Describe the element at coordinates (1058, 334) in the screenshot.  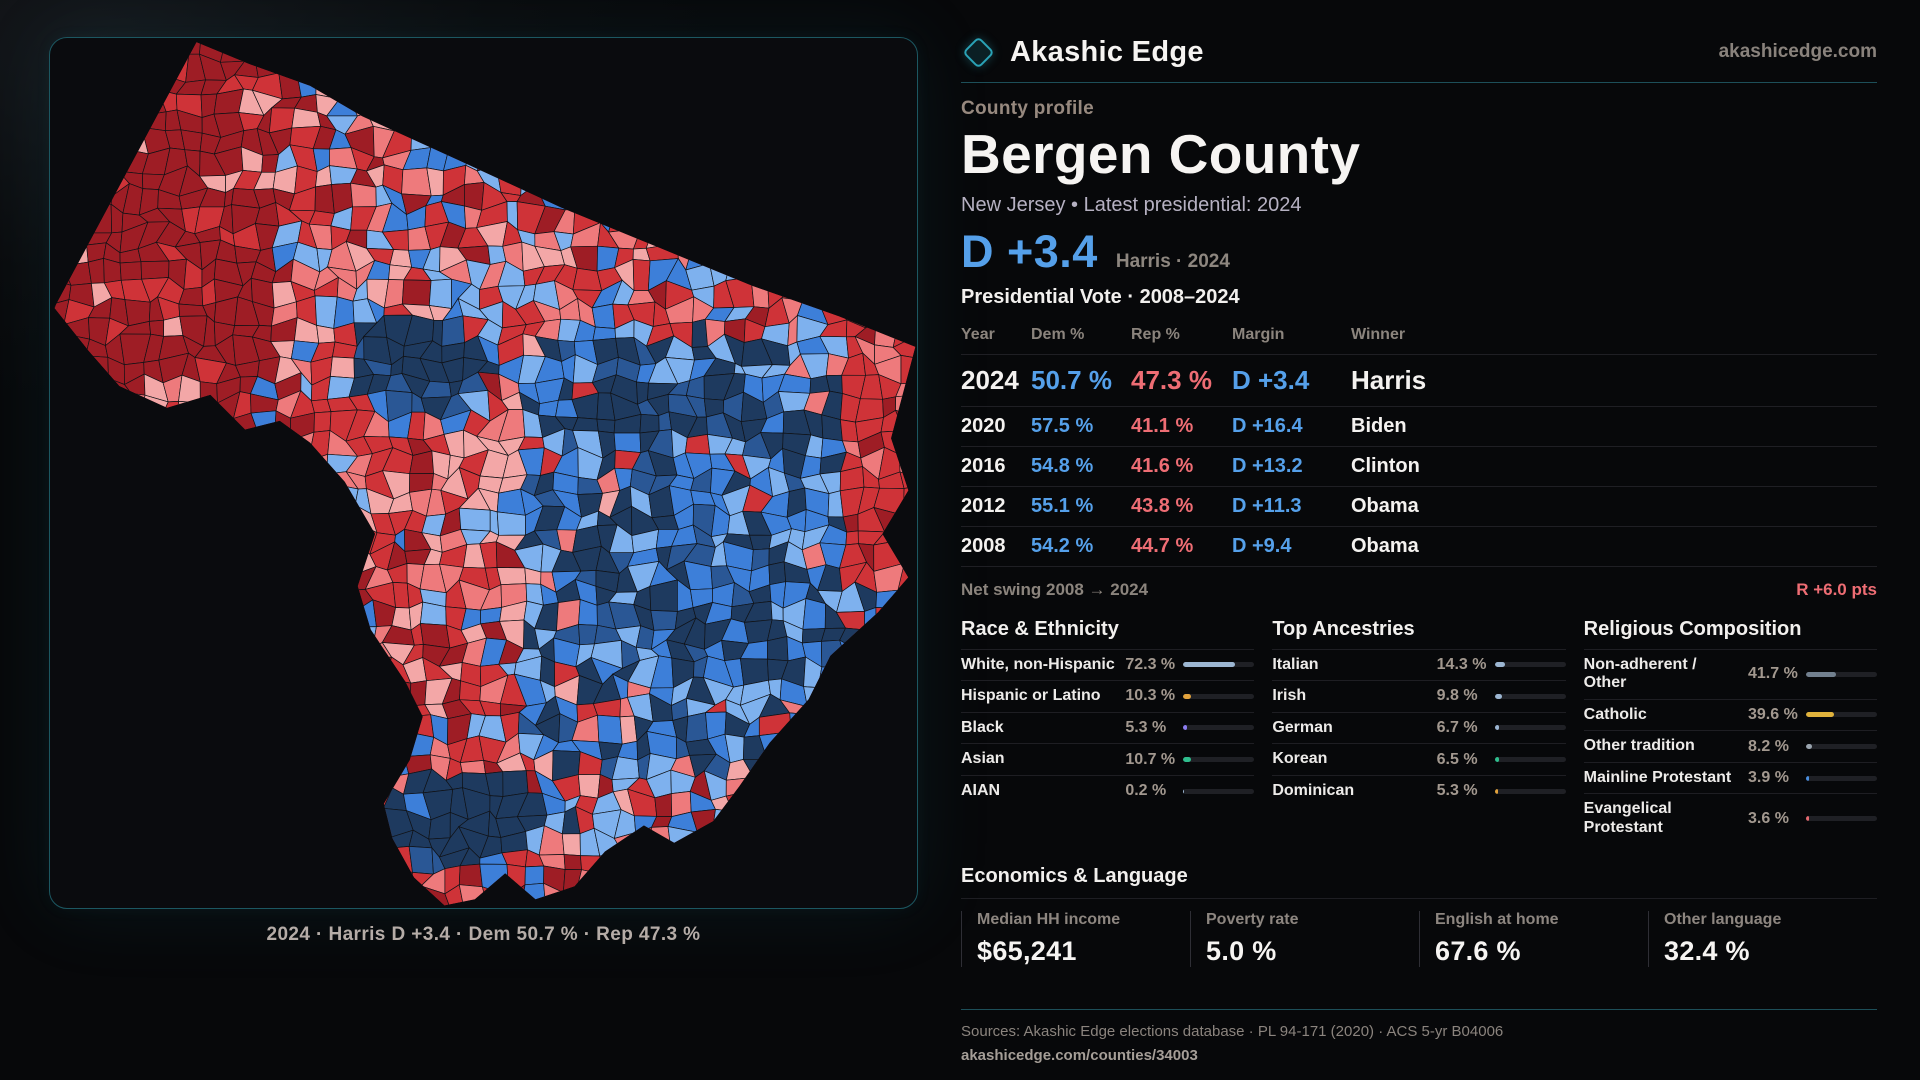
I see `vote-column-header: Dem %` at that location.